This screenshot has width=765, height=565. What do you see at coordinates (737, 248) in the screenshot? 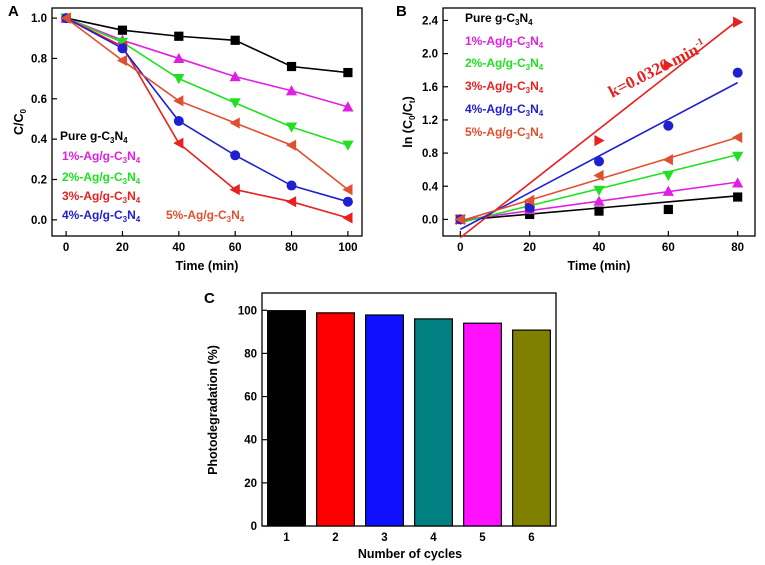
I see `panel-b-xtick-label: 80` at bounding box center [737, 248].